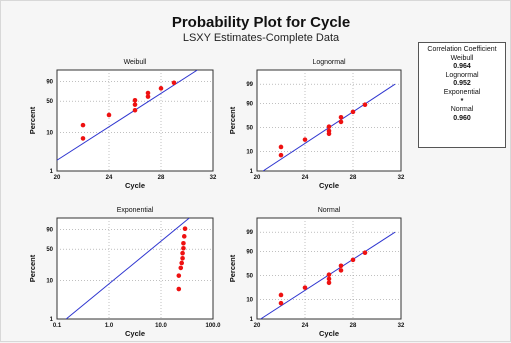  I want to click on legend-value-exponential: *, so click(462, 101).